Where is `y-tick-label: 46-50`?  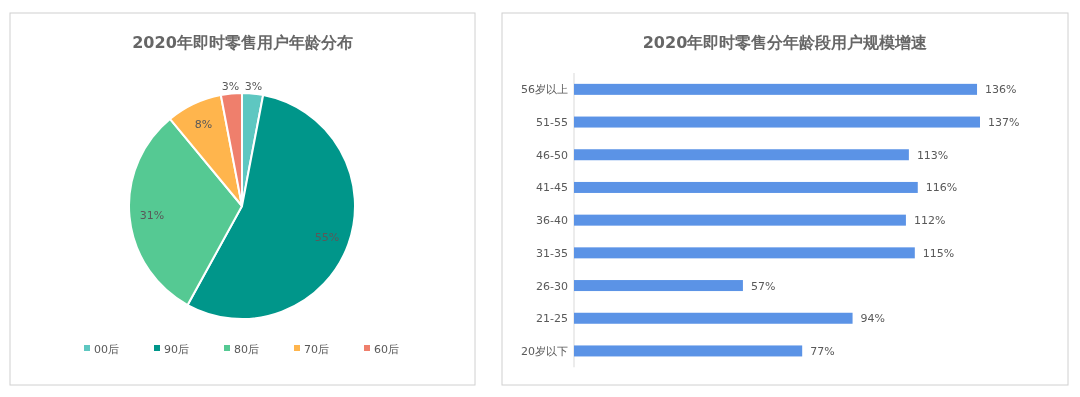
y-tick-label: 46-50 is located at coordinates (552, 155).